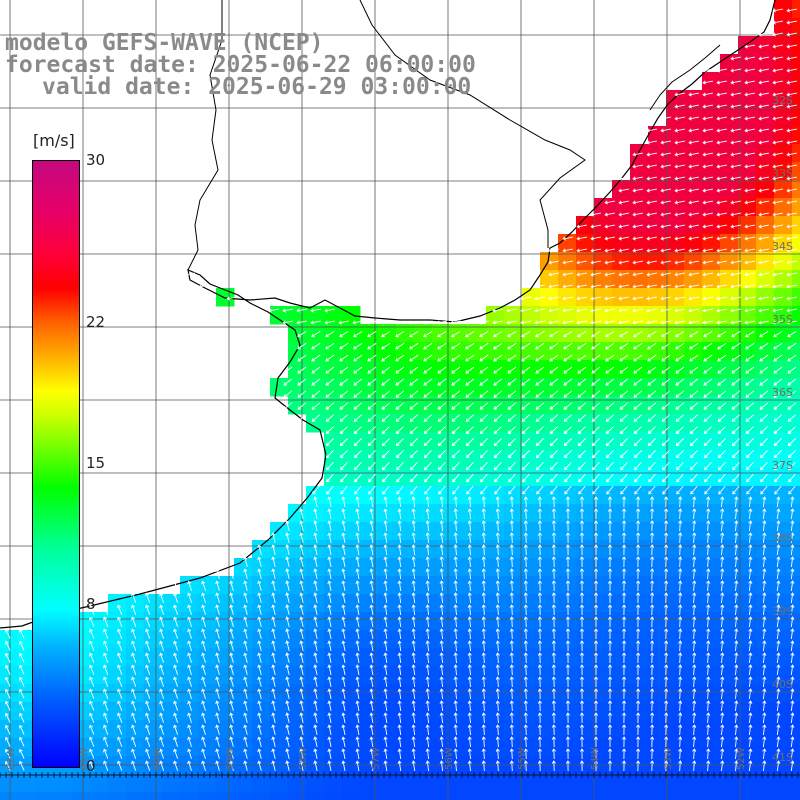 The image size is (800, 800). Describe the element at coordinates (84, 758) in the screenshot. I see `lon-label: 61W` at that location.